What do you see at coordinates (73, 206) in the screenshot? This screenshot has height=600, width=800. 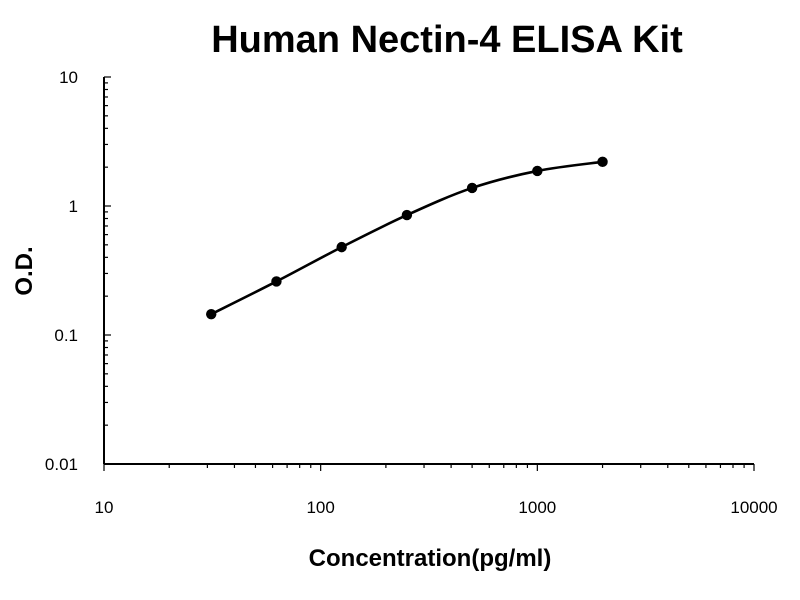 I see `y-tick-label: 1` at bounding box center [73, 206].